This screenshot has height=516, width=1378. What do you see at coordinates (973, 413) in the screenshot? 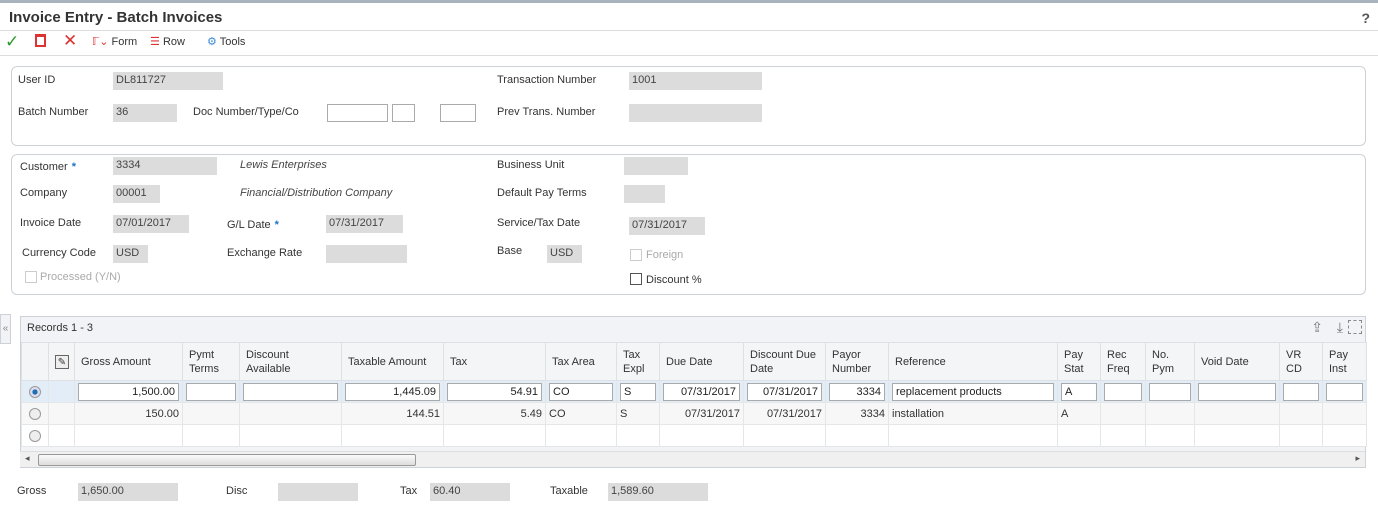
I see `grid-cell: installation` at bounding box center [973, 413].